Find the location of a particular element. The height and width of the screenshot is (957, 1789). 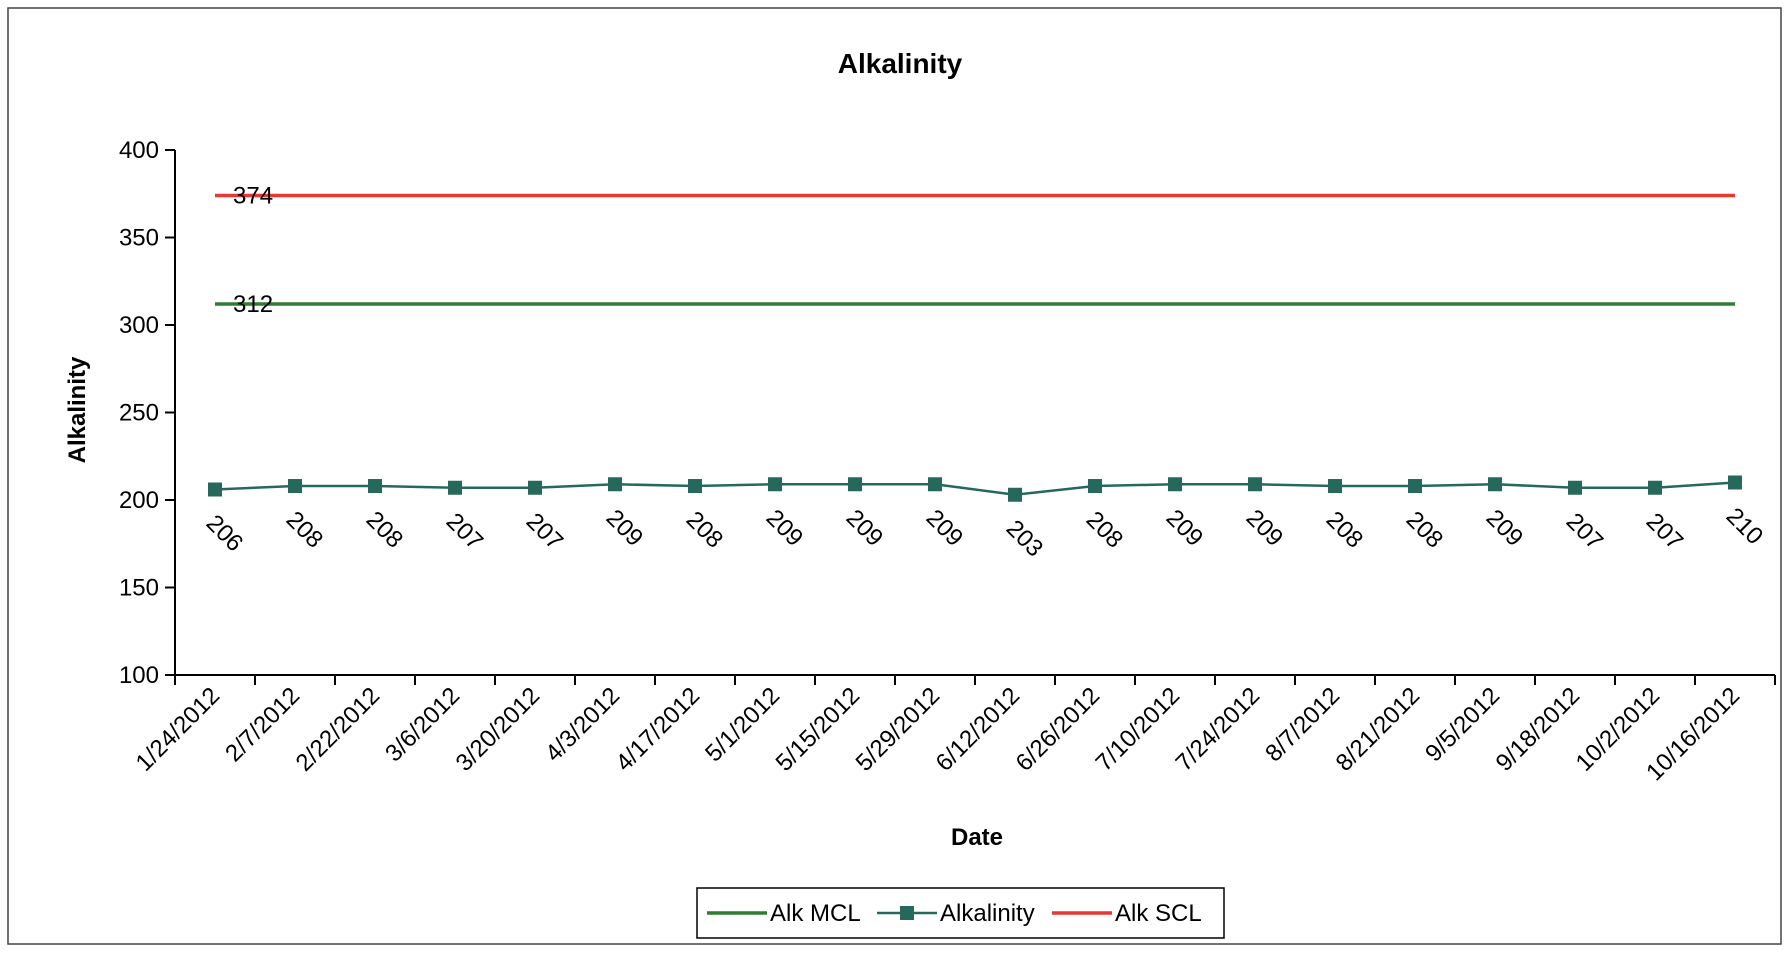

legend-label-alkalinity: Alkalinity is located at coordinates (987, 913).